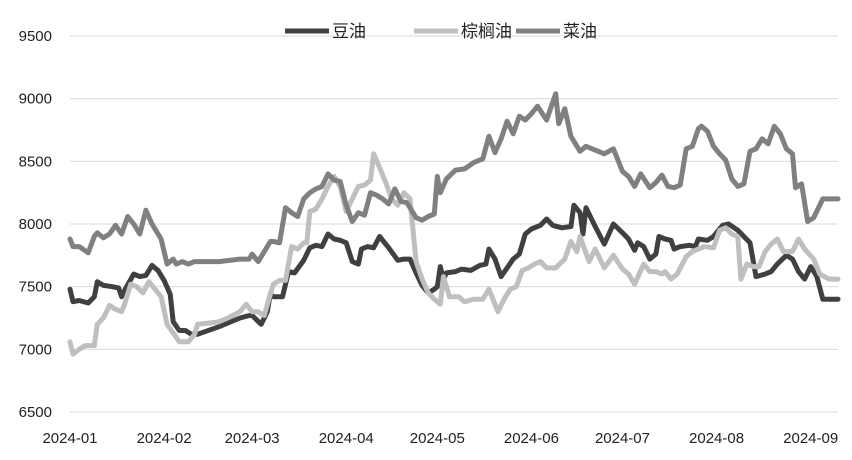 Image resolution: width=852 pixels, height=460 pixels. What do you see at coordinates (556, 31) in the screenshot?
I see `legend-item: 菜油` at bounding box center [556, 31].